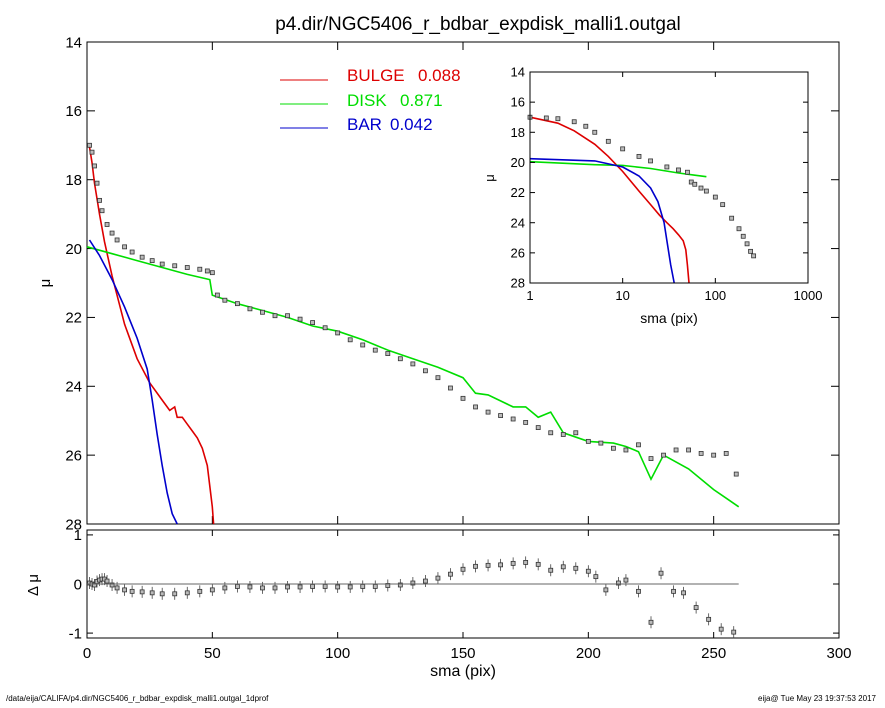 This screenshot has height=708, width=885. What do you see at coordinates (411, 124) in the screenshot?
I see `legend-value-bar: 0.042` at bounding box center [411, 124].